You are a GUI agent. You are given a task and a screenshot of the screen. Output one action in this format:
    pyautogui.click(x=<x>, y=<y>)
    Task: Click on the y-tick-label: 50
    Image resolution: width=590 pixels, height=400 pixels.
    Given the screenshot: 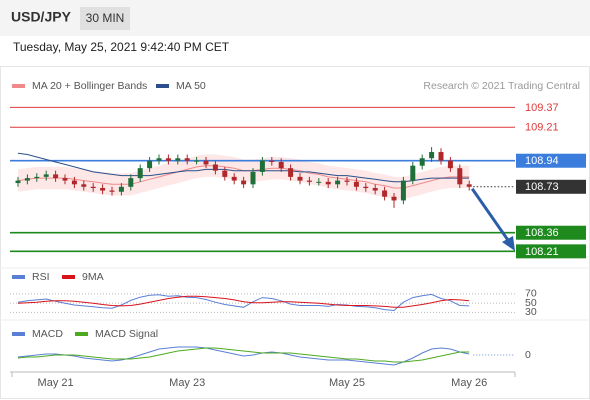 What is the action you would take?
    pyautogui.click(x=531, y=303)
    